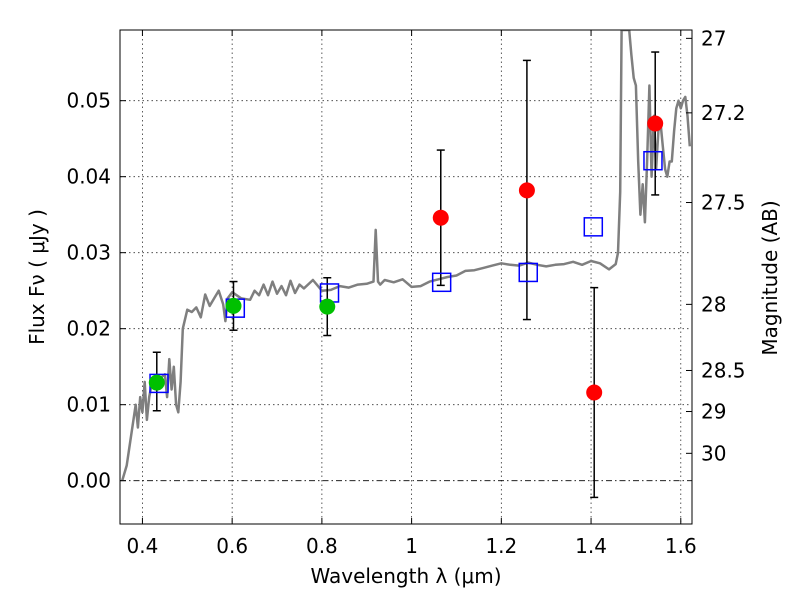  I want to click on x-tick-label: 0.4, so click(143, 546).